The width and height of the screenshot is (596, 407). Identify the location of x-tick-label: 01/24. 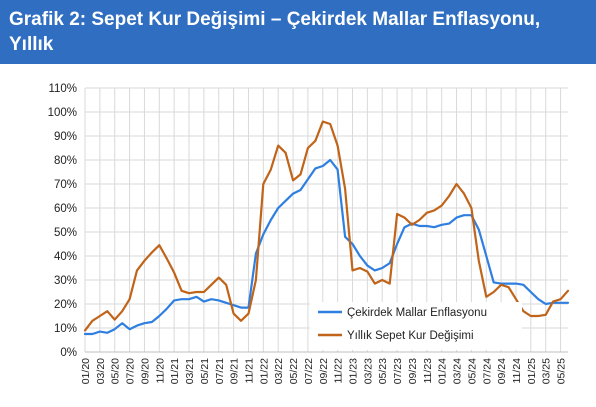
(443, 371).